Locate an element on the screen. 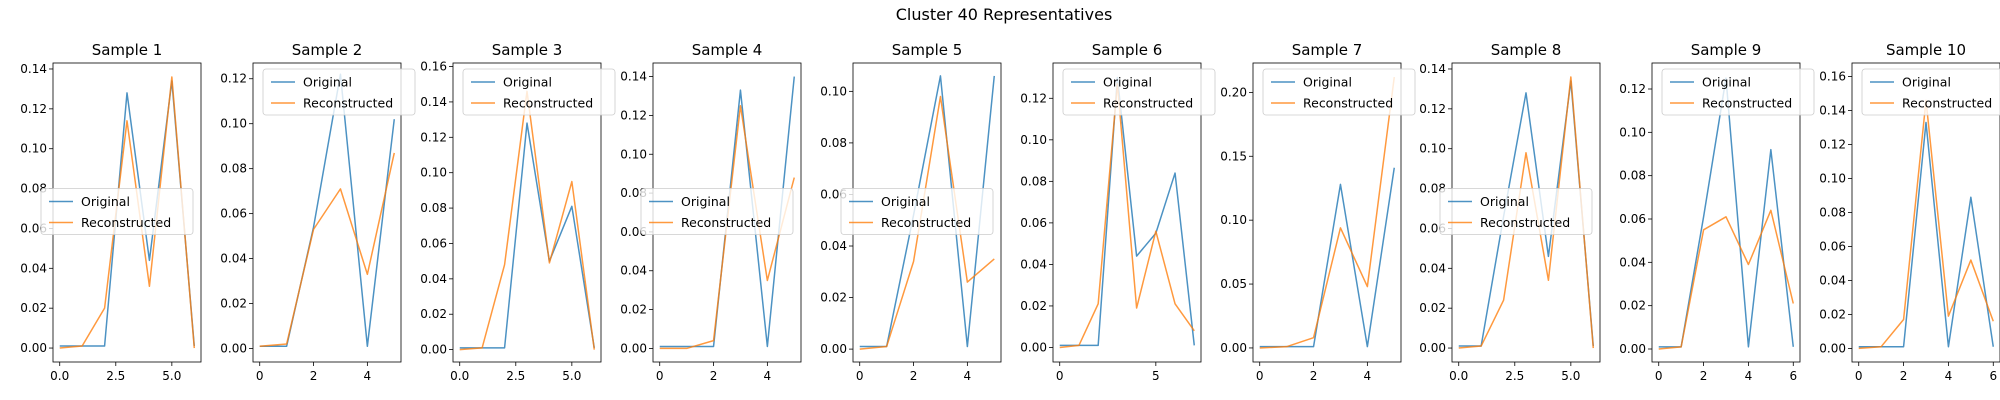  subplot-title: Sample 10 is located at coordinates (1926, 50).